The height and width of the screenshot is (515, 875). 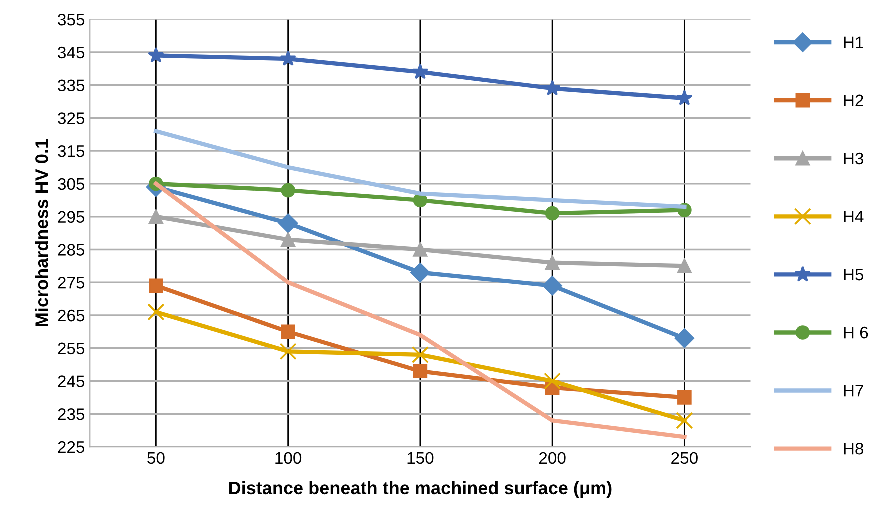 What do you see at coordinates (71, 316) in the screenshot?
I see `y-tick-label: 265` at bounding box center [71, 316].